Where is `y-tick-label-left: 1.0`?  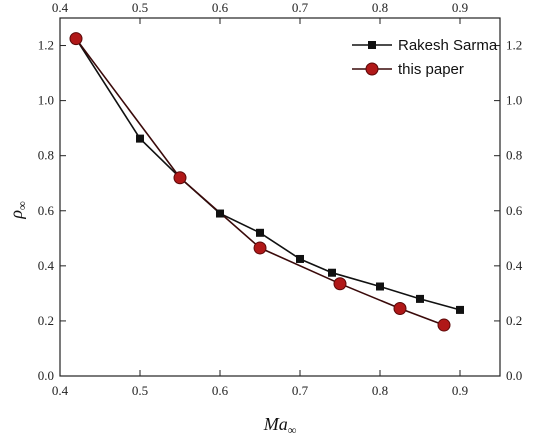
y-tick-label-left: 1.0 is located at coordinates (46, 100).